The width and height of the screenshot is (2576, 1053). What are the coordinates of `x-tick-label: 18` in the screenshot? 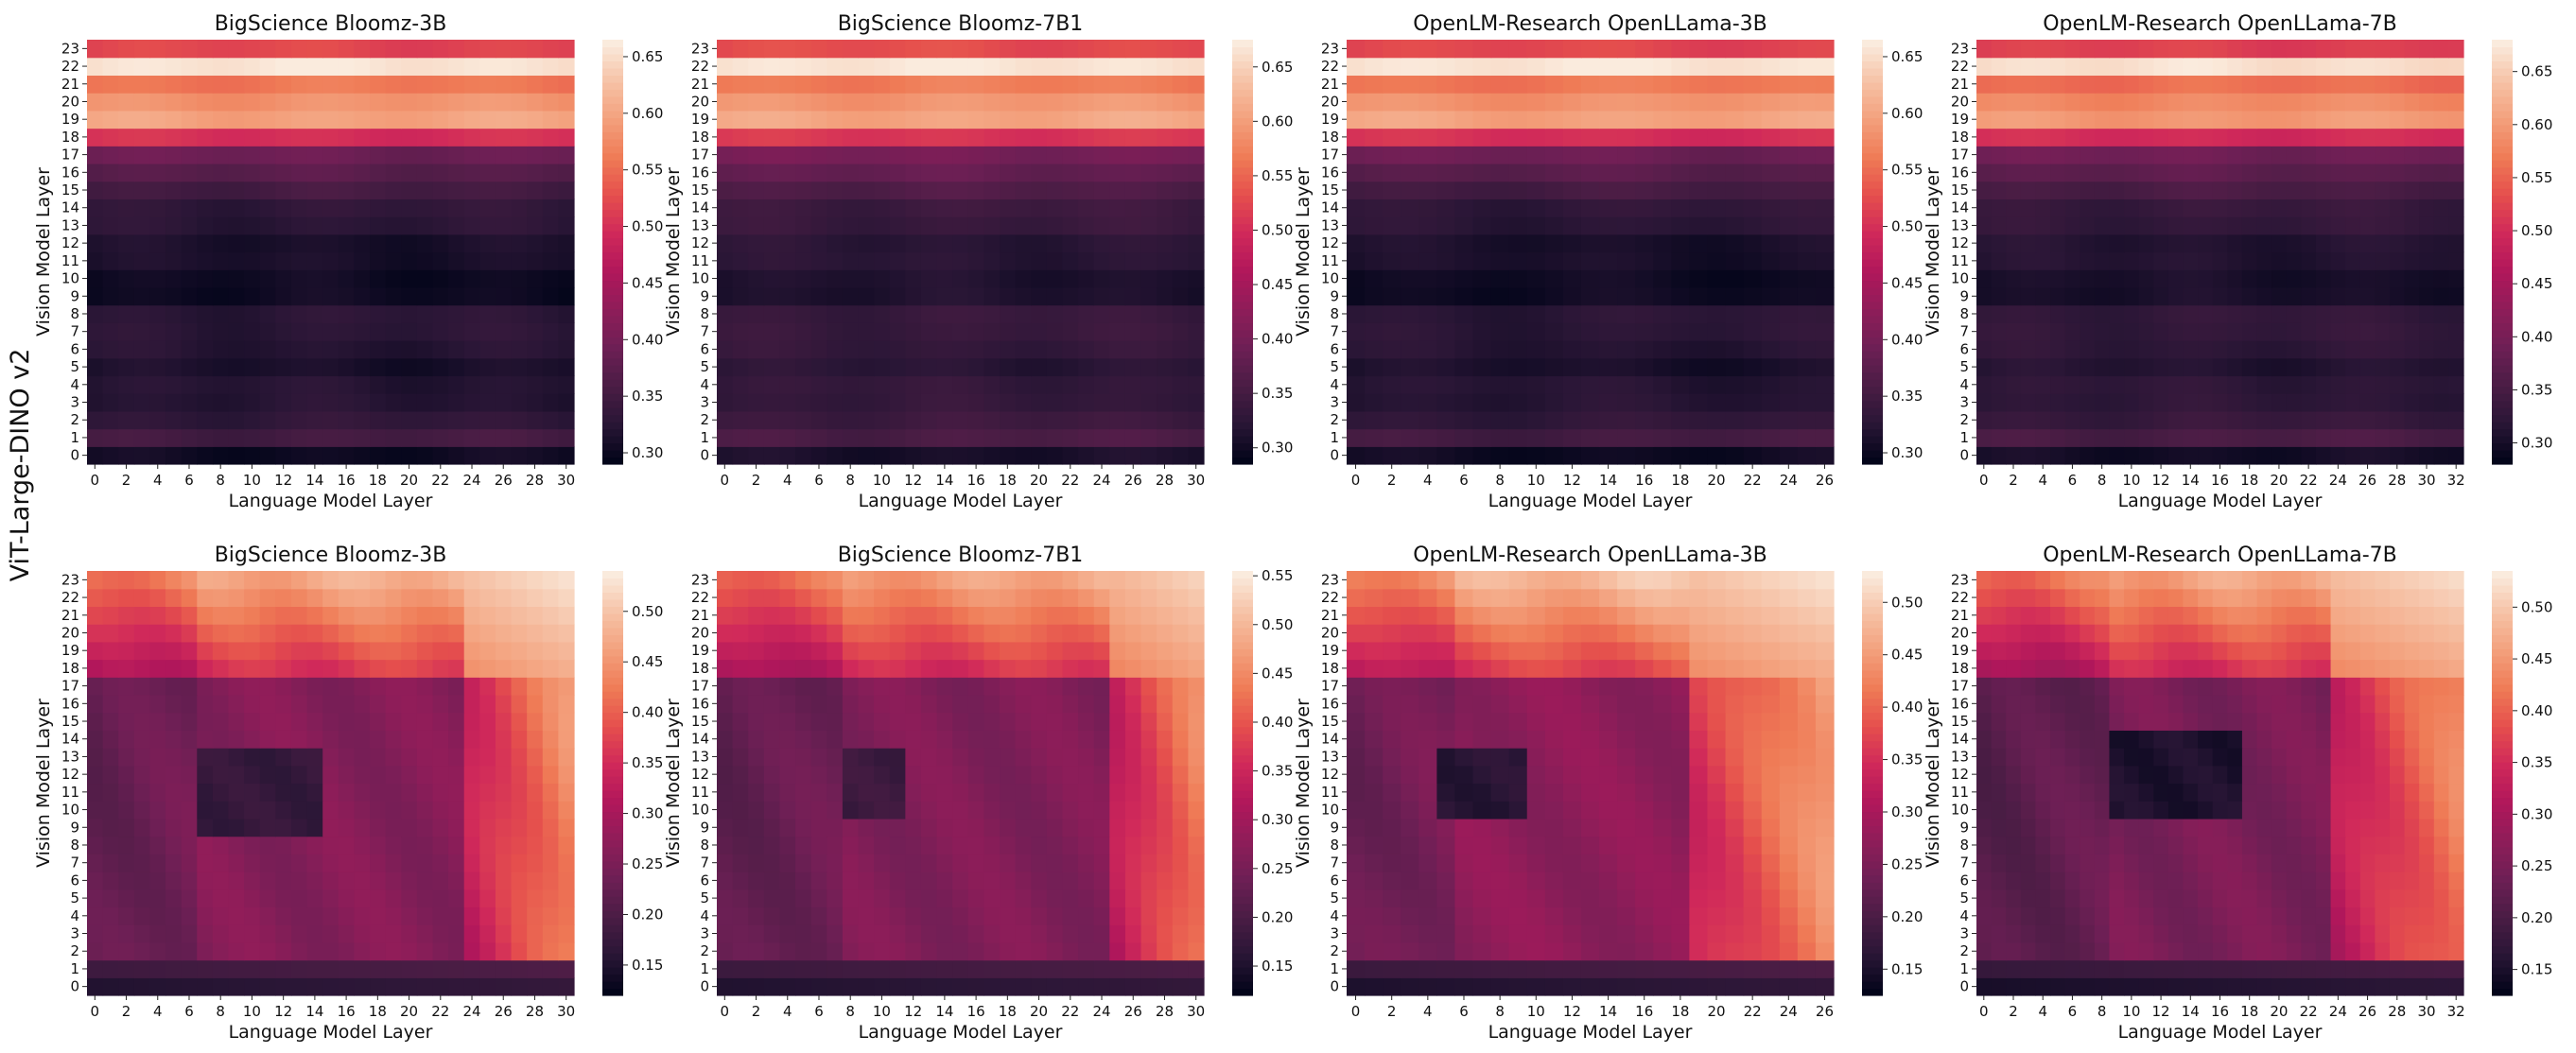 It's located at (378, 1011).